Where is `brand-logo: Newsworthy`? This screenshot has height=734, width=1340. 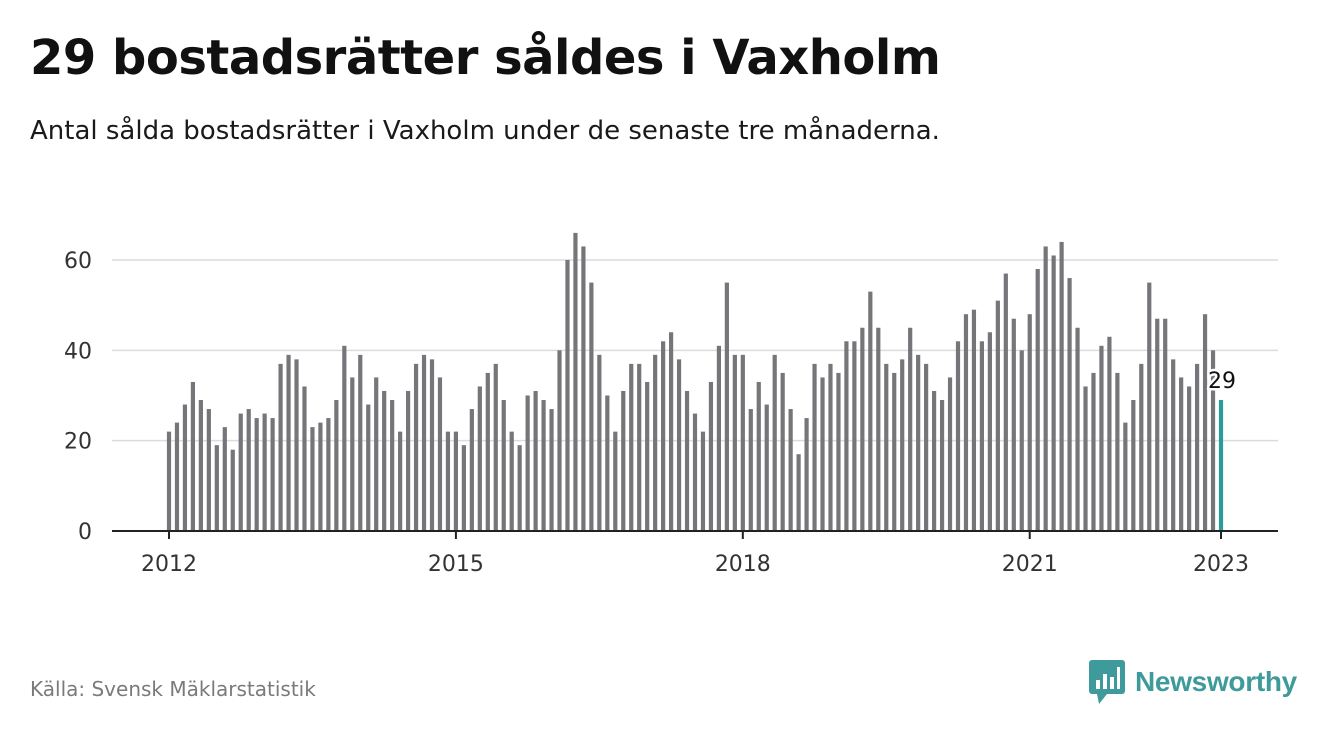
brand-logo: Newsworthy is located at coordinates (1193, 682).